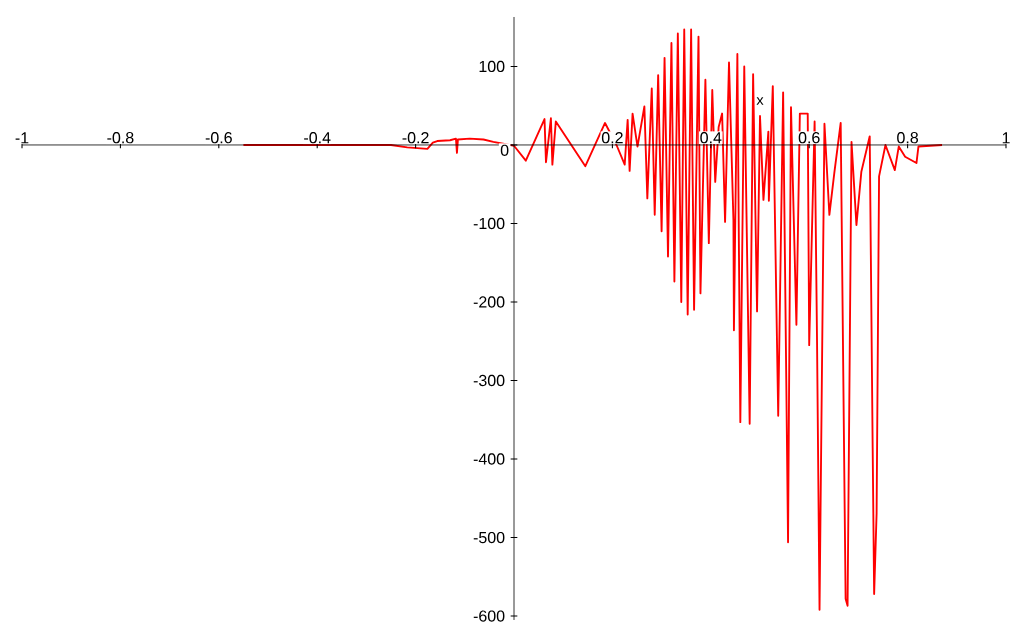  What do you see at coordinates (908, 138) in the screenshot?
I see `x-tick-label: 0.8` at bounding box center [908, 138].